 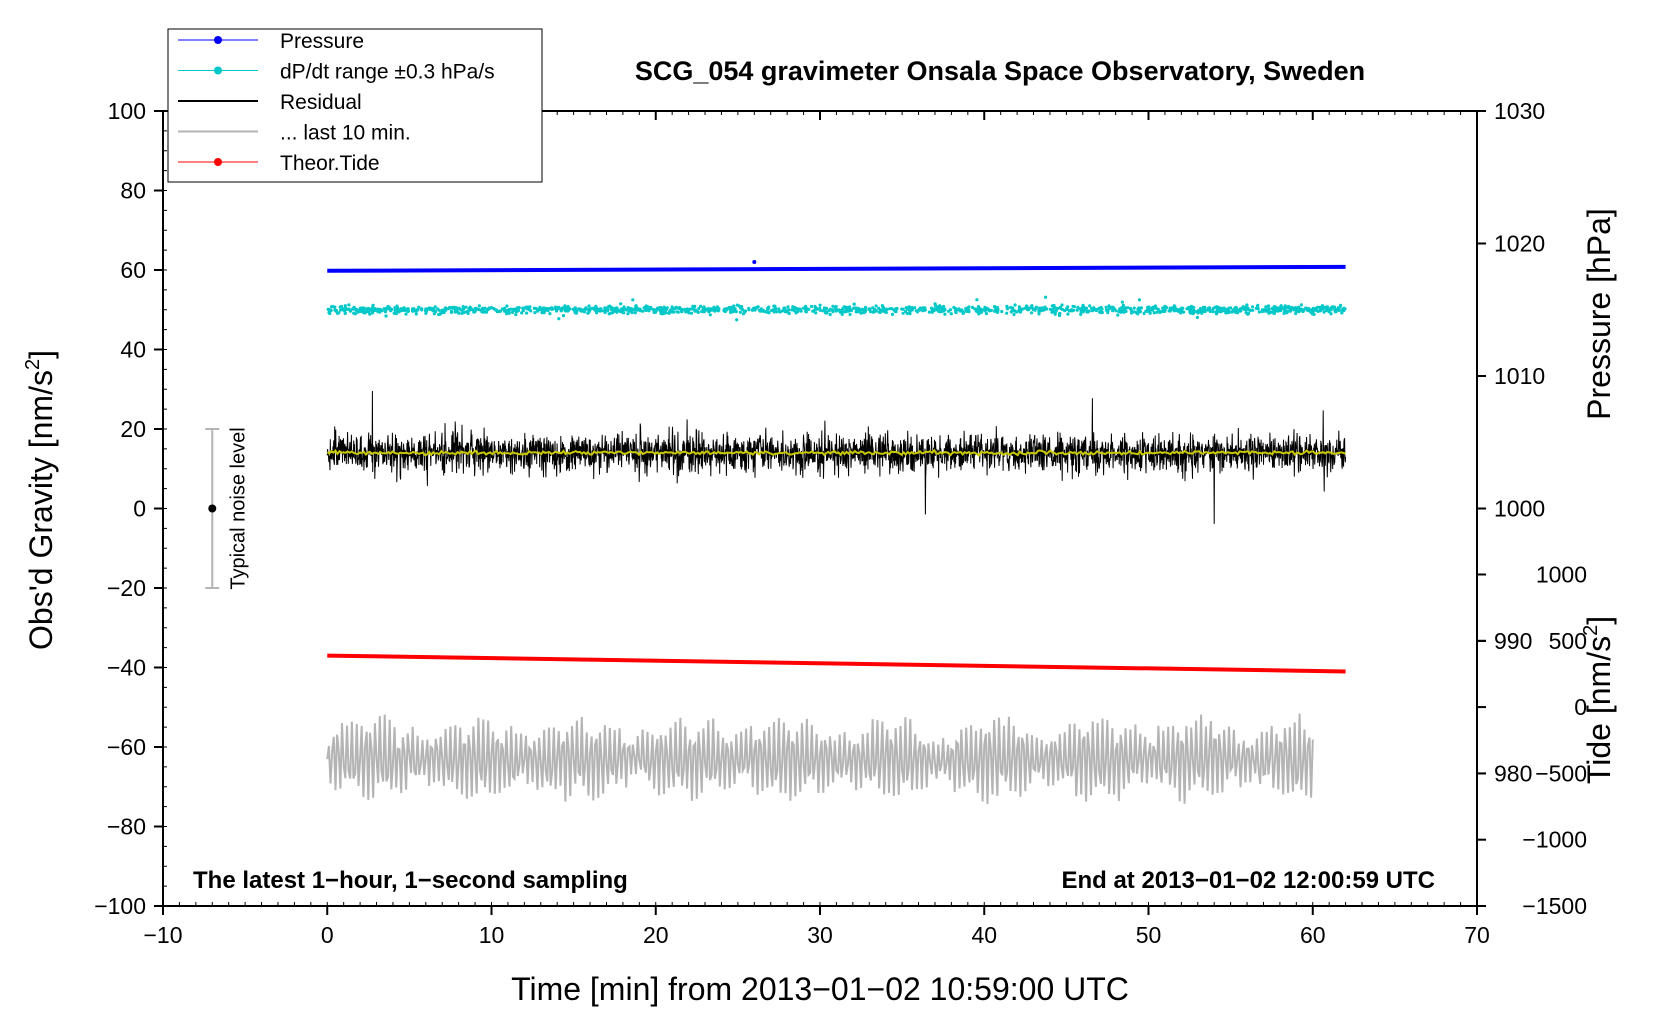 I want to click on x-tick-label: −10, so click(x=162, y=935).